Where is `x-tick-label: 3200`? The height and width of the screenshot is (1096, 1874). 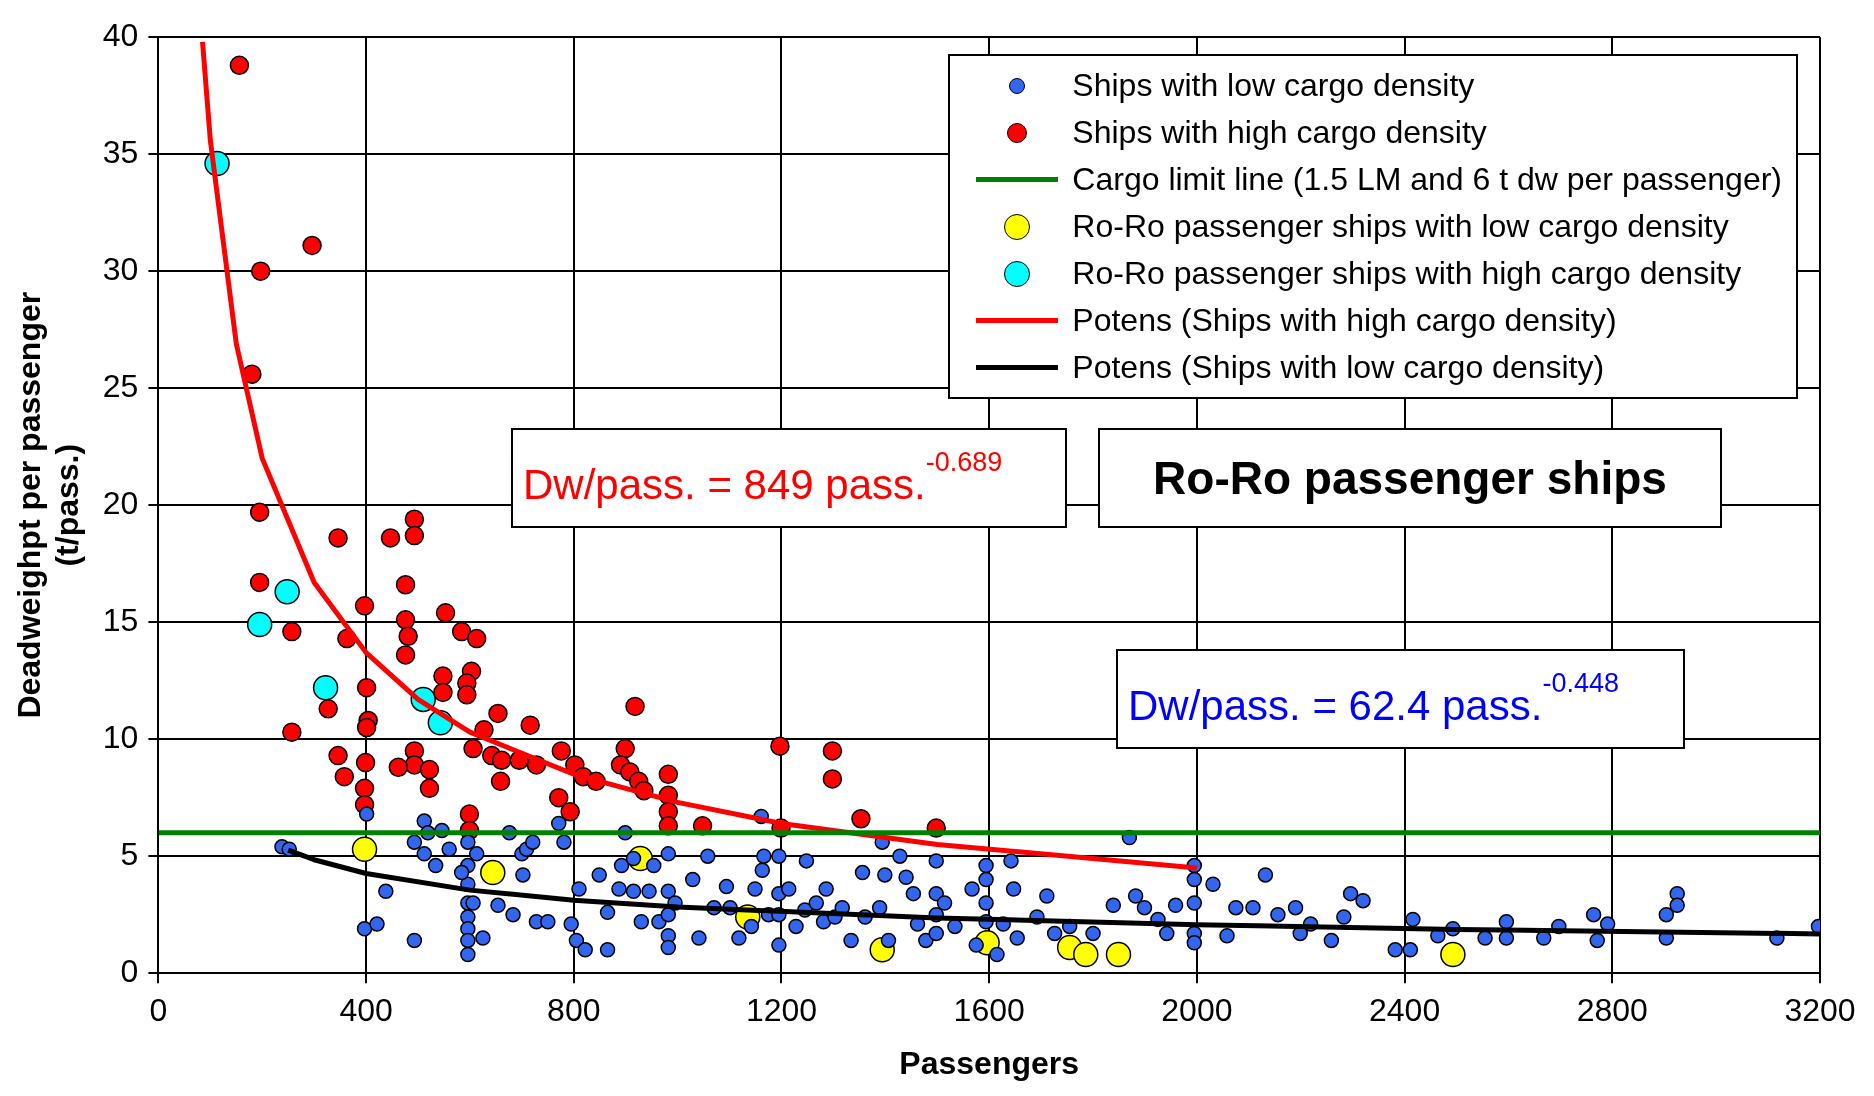 x-tick-label: 3200 is located at coordinates (1820, 1010).